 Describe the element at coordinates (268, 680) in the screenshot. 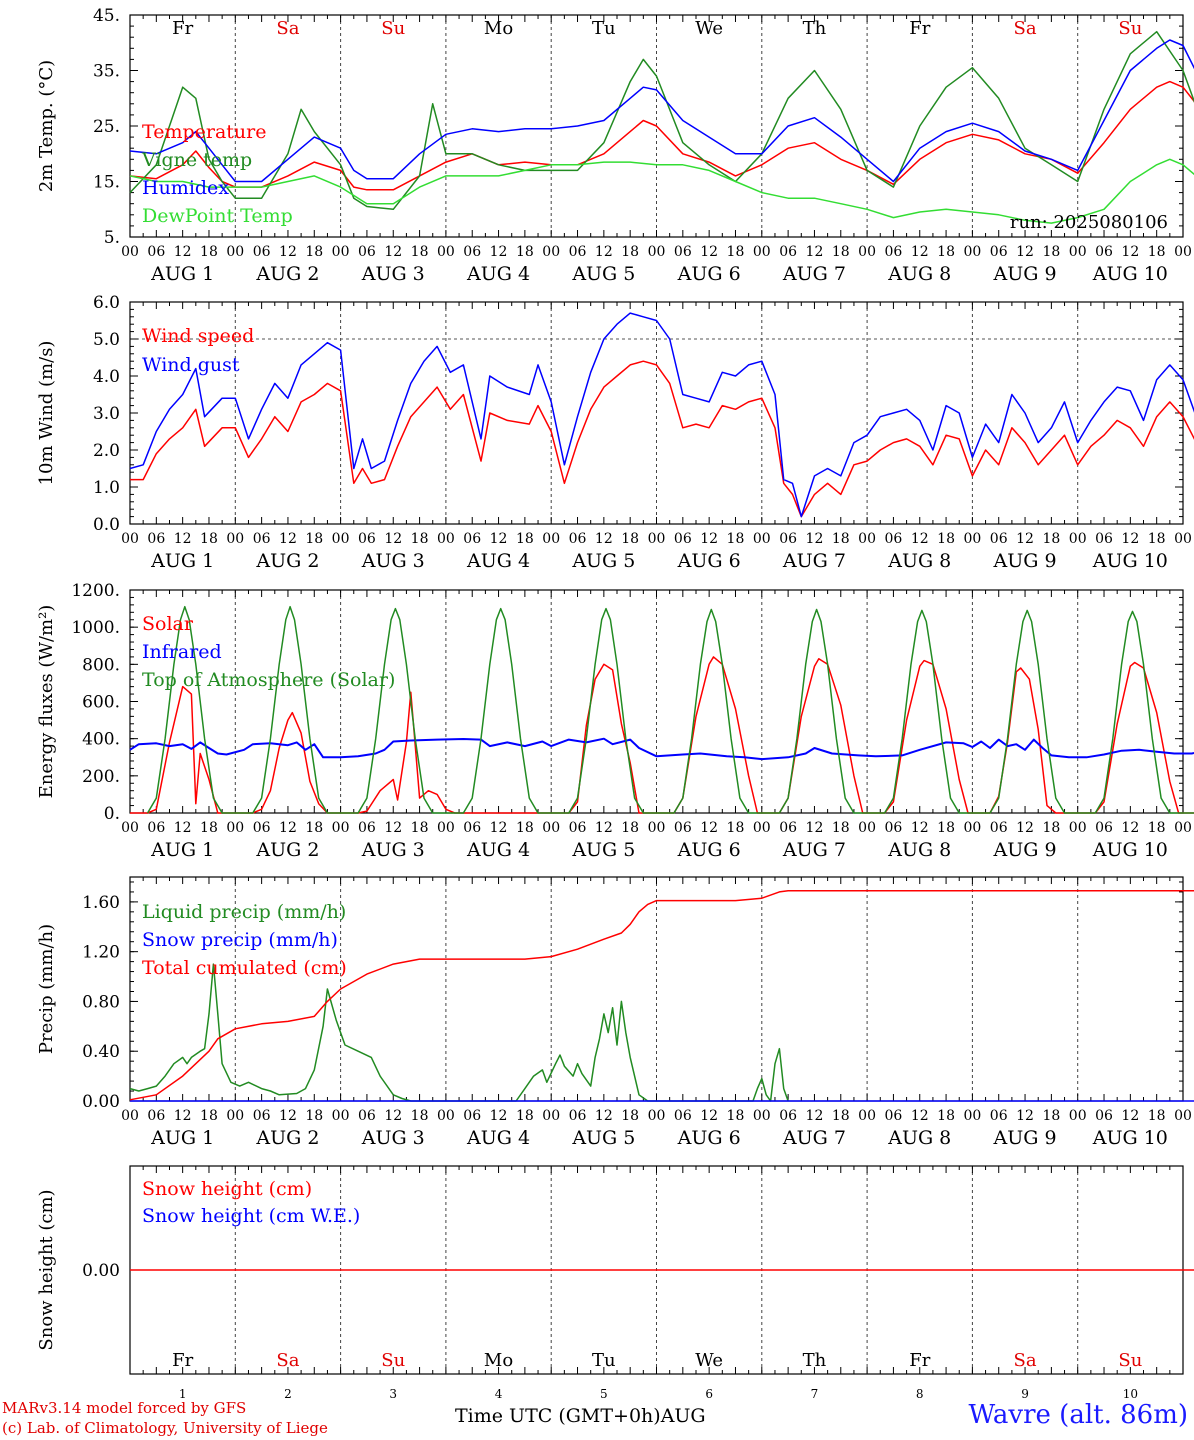

I see `legend-entry: Top of Atmosphere (Solar)` at that location.